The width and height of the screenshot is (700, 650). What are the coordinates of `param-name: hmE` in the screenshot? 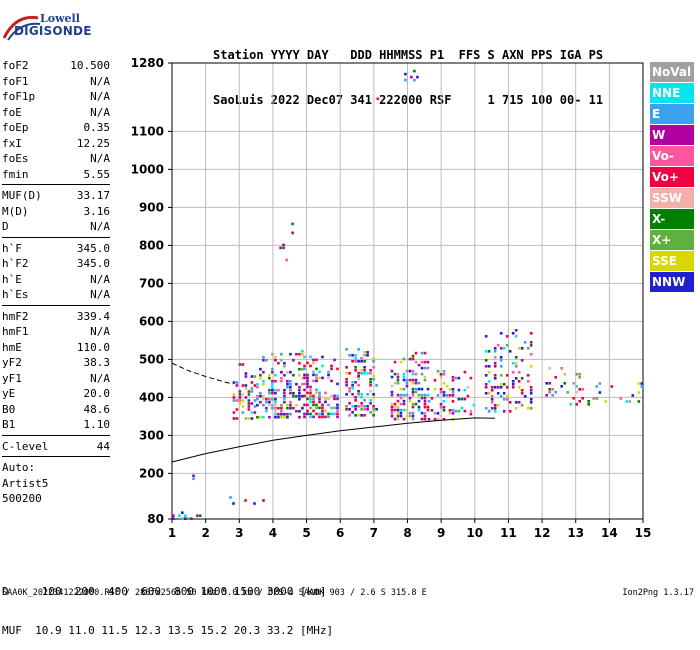 It's located at (12, 347).